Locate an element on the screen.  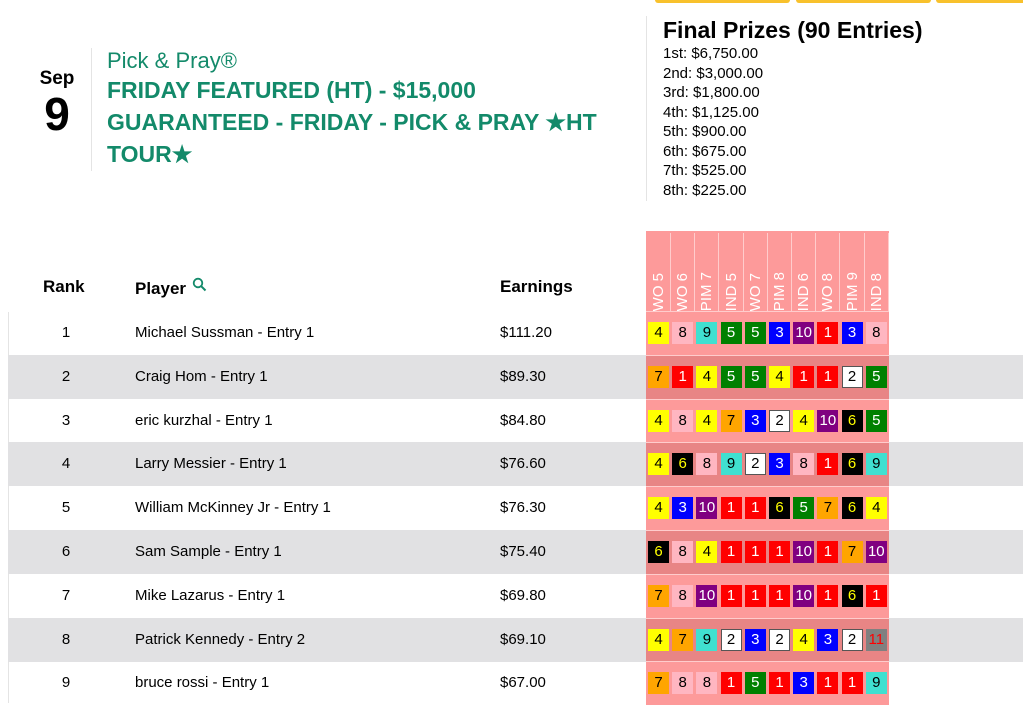
player-name: Patrick Kennedy - Entry 2 is located at coordinates (220, 639).